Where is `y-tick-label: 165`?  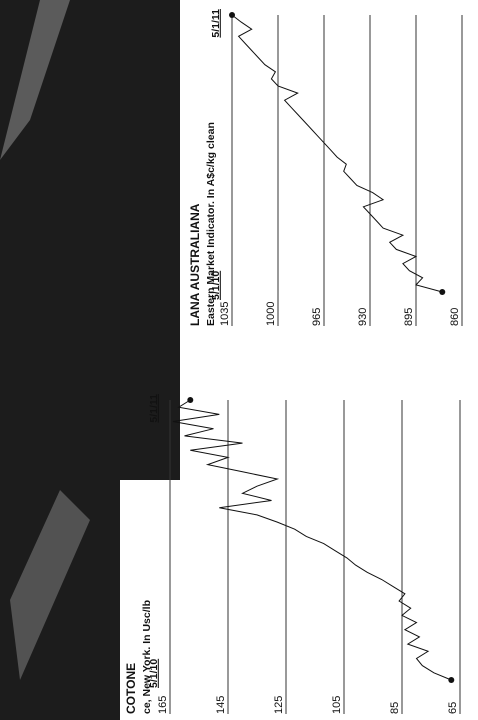
y-tick-label: 165 is located at coordinates (163, 705).